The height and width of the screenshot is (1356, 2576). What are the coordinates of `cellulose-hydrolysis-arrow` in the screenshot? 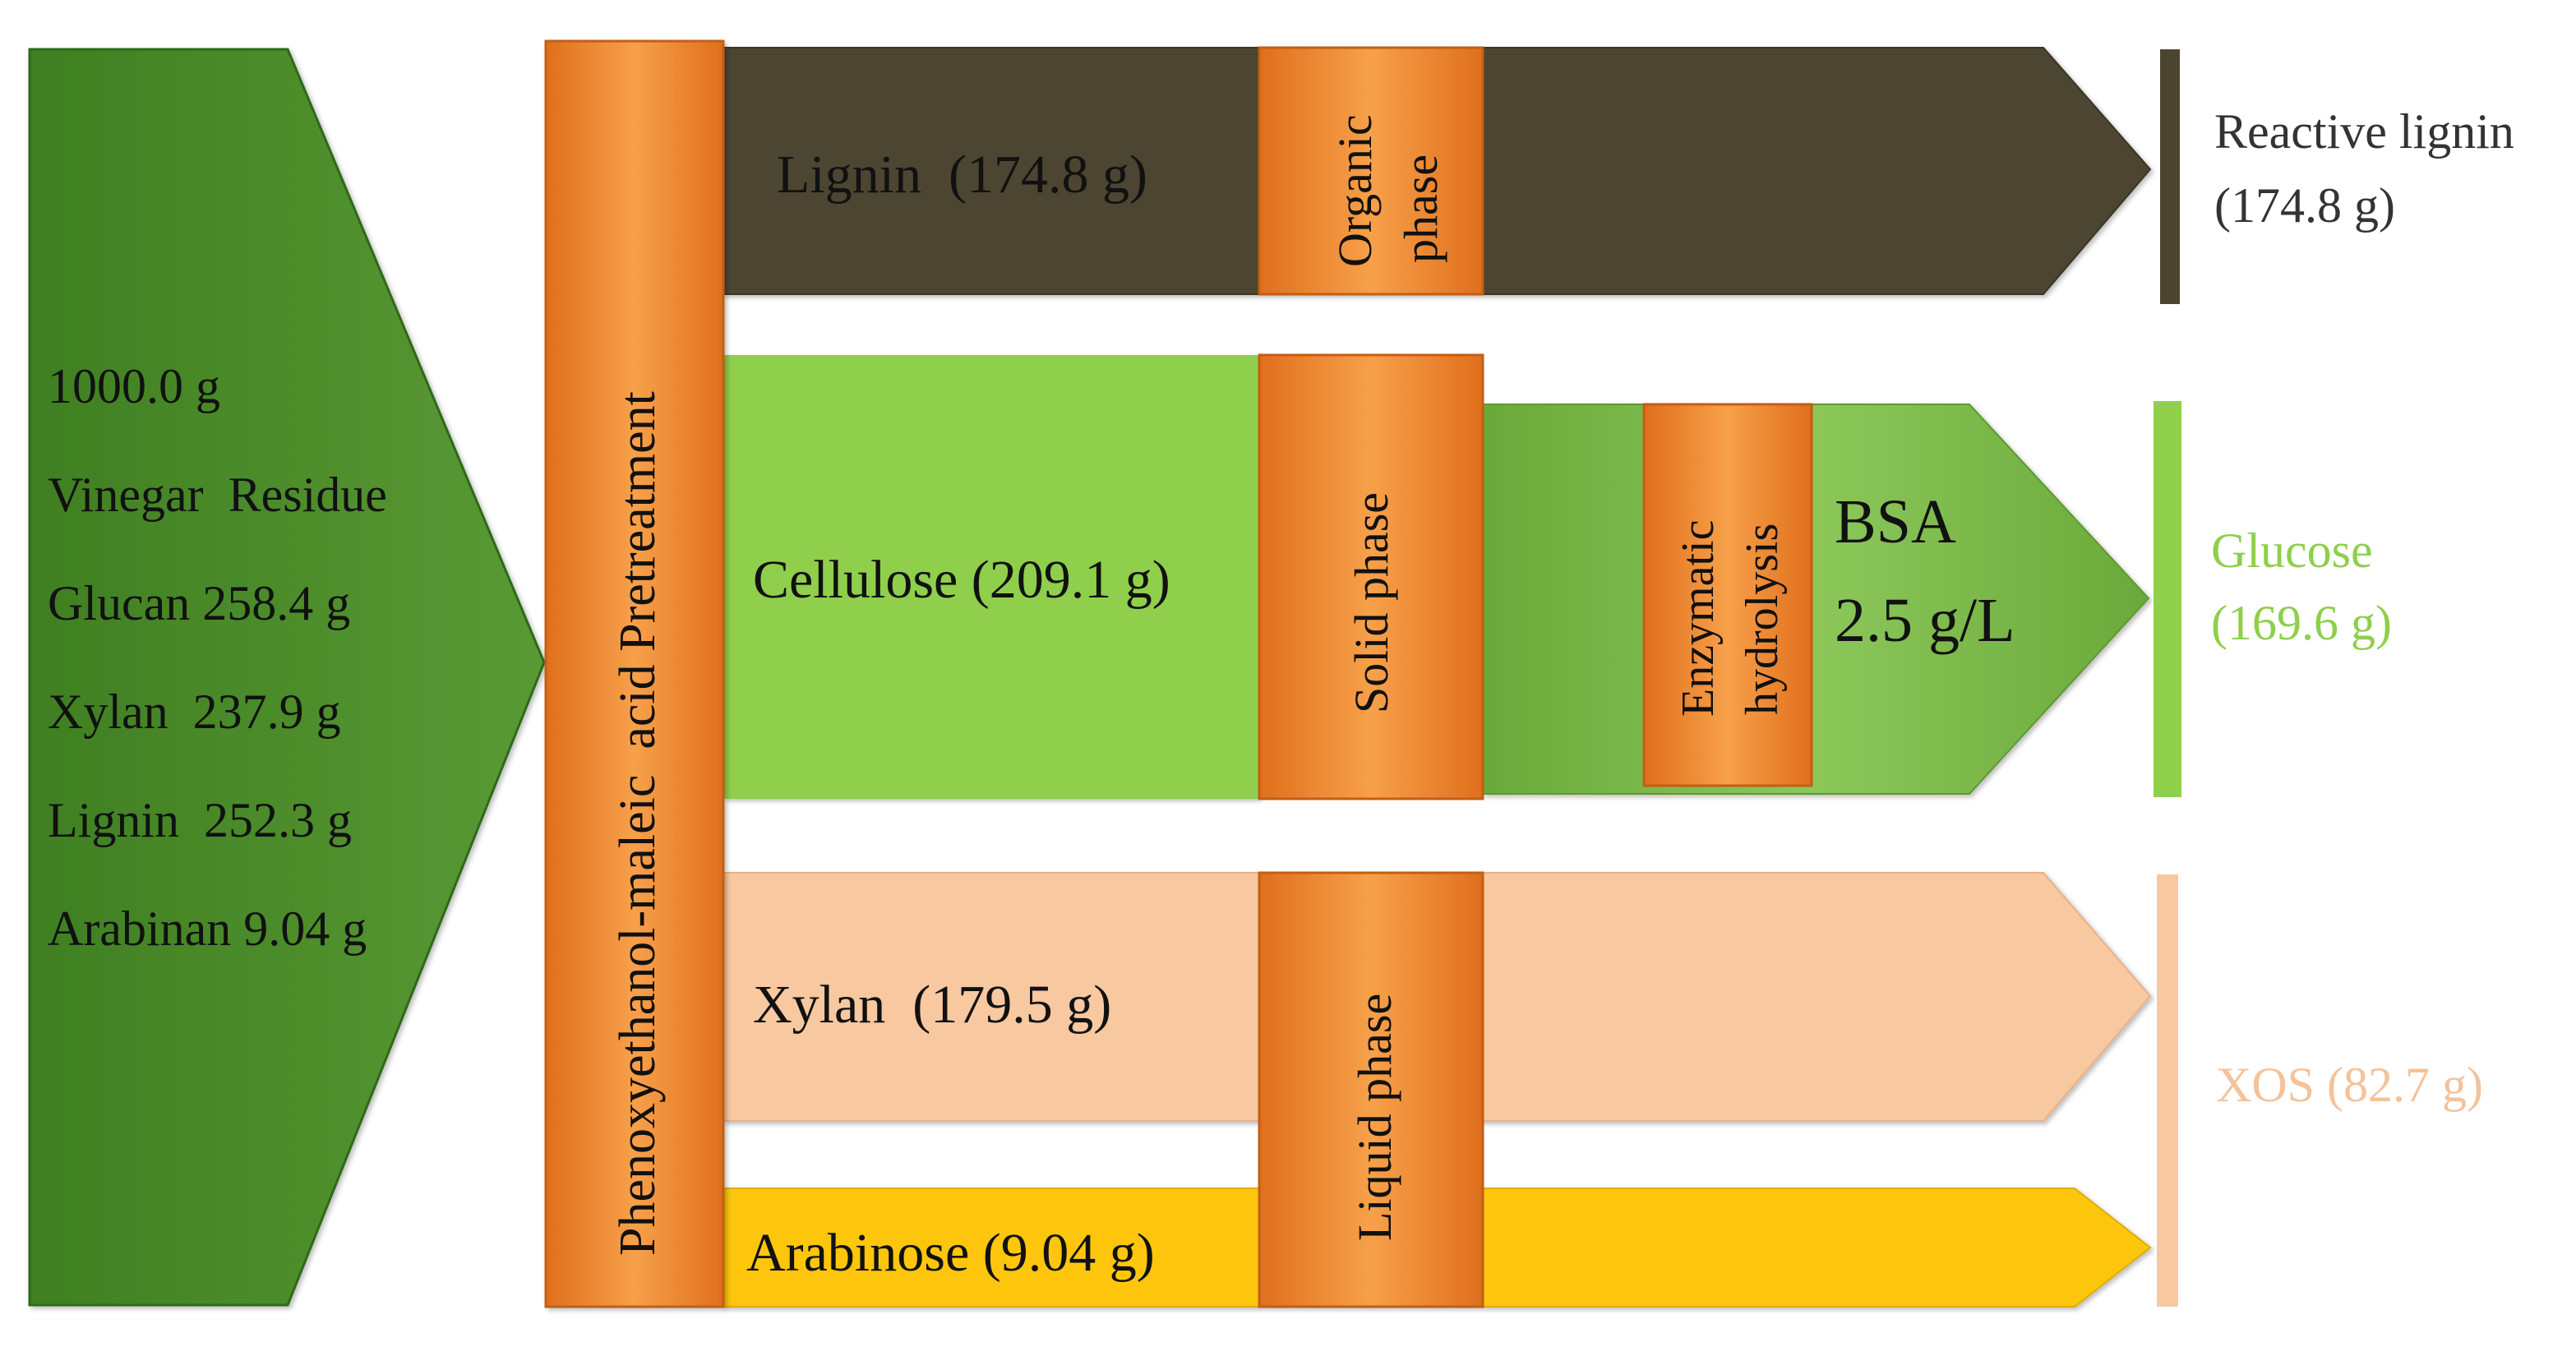 It's located at (1816, 599).